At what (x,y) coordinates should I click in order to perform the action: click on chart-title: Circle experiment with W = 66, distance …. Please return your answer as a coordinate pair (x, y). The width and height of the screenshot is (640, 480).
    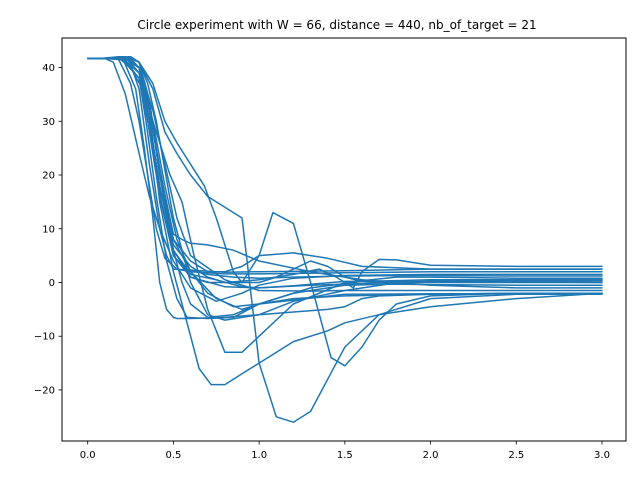
    Looking at the image, I should click on (336, 25).